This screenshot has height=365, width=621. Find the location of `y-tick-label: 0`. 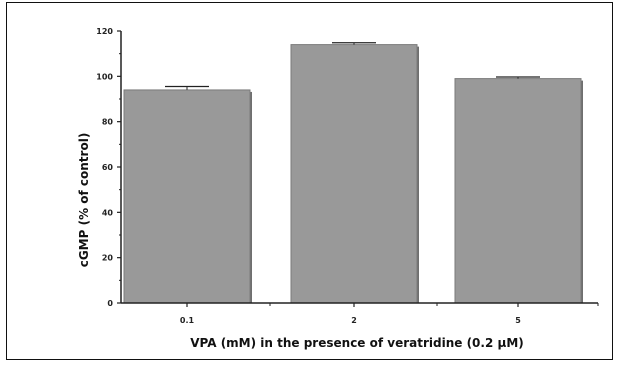

y-tick-label: 0 is located at coordinates (110, 303).